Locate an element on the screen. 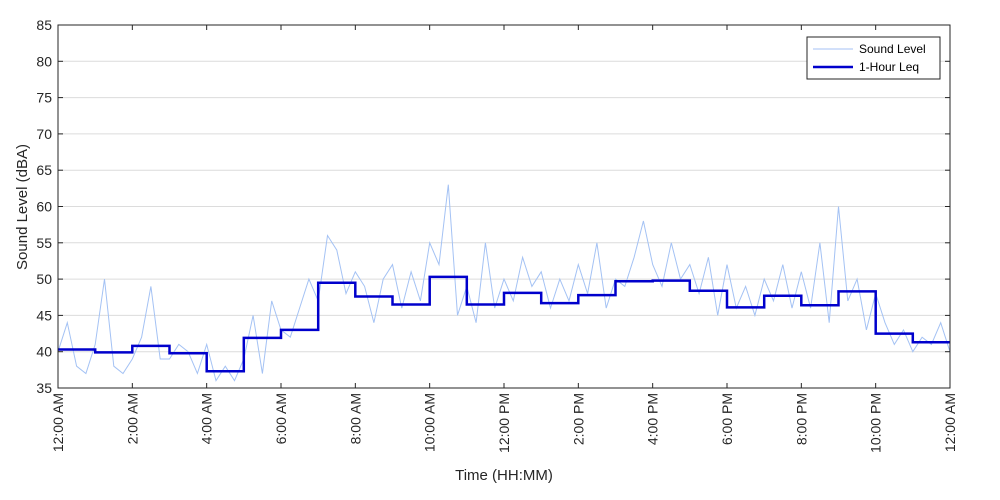 The height and width of the screenshot is (500, 1000). x-tick-label: 8:00 AM is located at coordinates (355, 418).